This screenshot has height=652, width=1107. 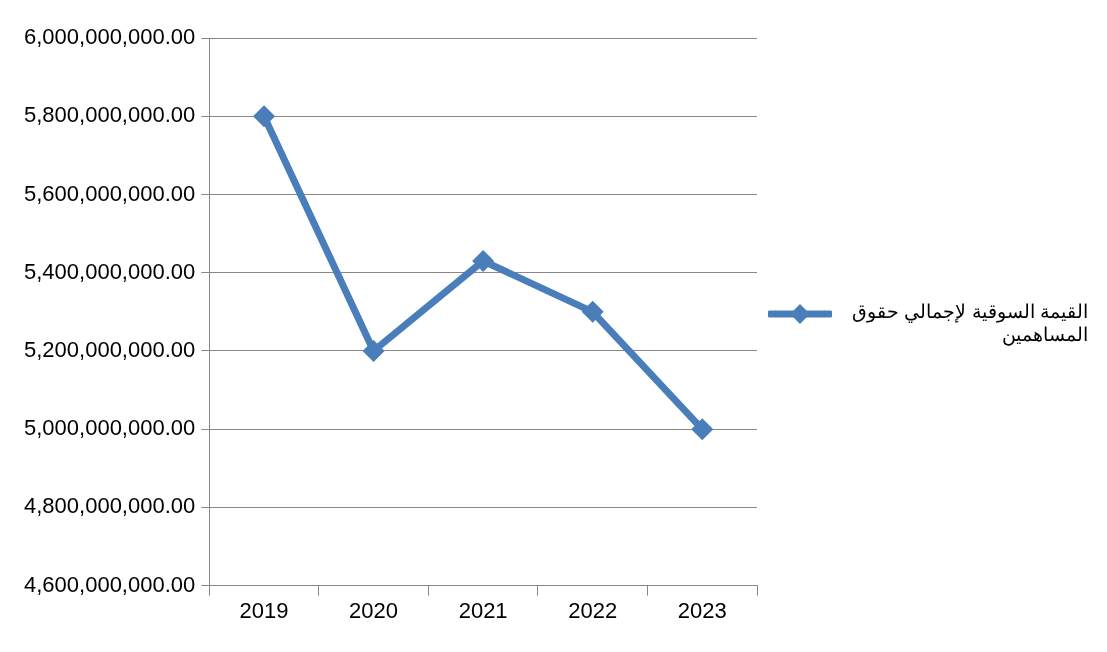 What do you see at coordinates (109, 115) in the screenshot?
I see `y-tick-label: 5,800,000,000.00` at bounding box center [109, 115].